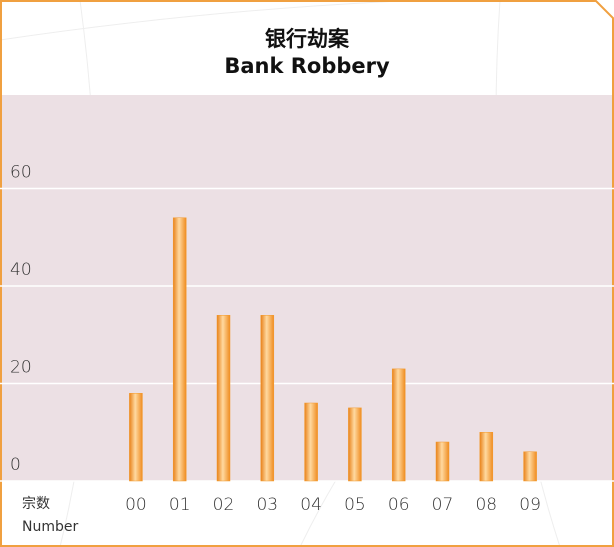 The width and height of the screenshot is (614, 547). What do you see at coordinates (15, 465) in the screenshot?
I see `y-tick-label: 0` at bounding box center [15, 465].